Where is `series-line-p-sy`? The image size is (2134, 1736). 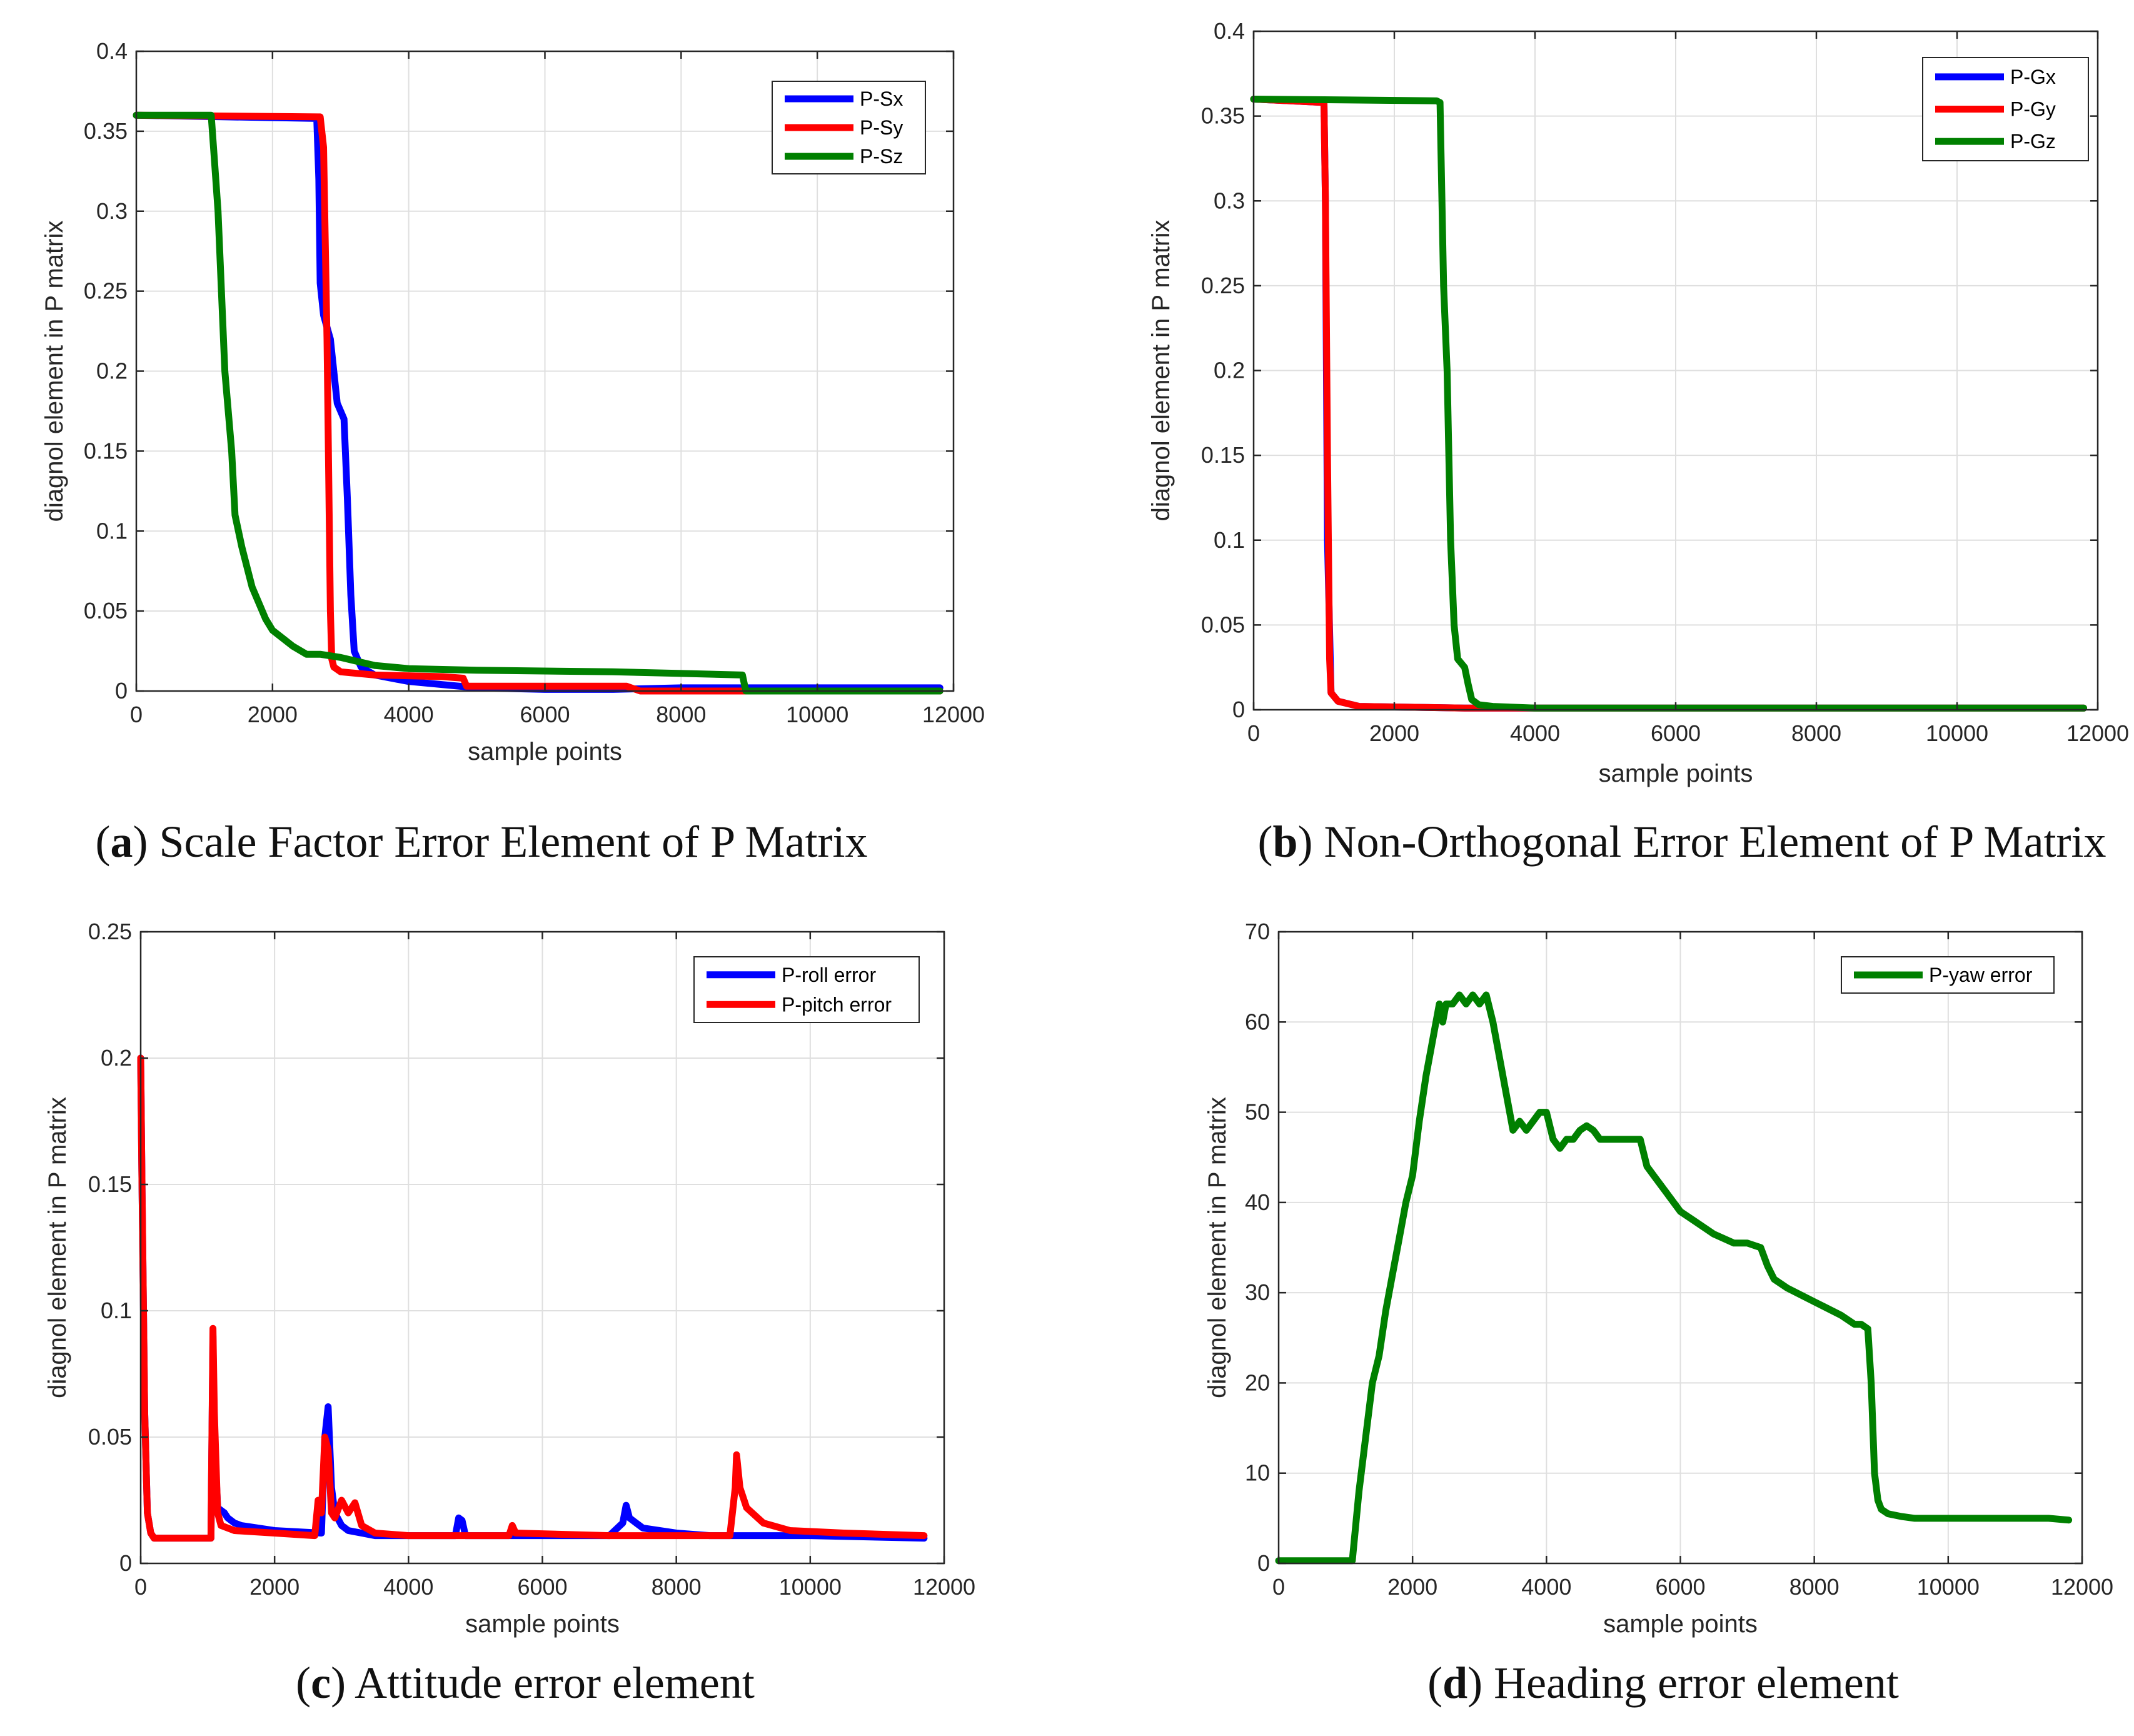
series-line-p-sy is located at coordinates (538, 403).